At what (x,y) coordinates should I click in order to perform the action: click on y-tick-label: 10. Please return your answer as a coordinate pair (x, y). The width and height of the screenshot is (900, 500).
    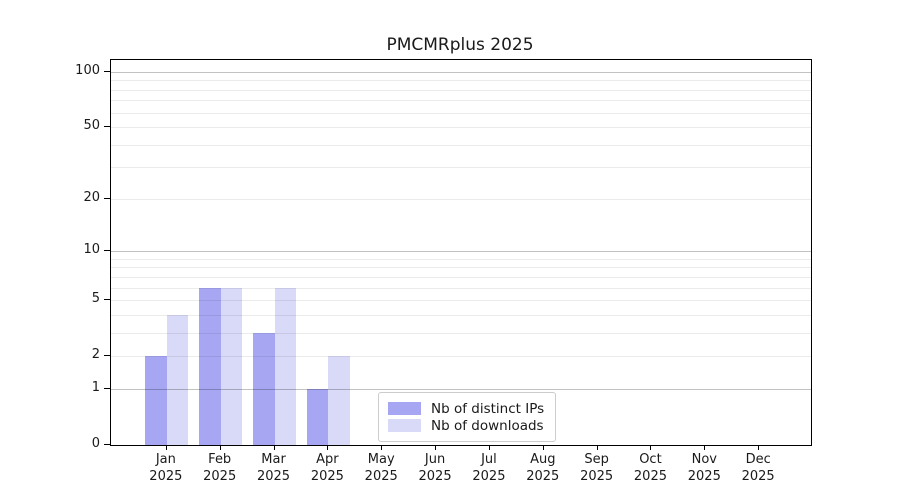
    Looking at the image, I should click on (91, 250).